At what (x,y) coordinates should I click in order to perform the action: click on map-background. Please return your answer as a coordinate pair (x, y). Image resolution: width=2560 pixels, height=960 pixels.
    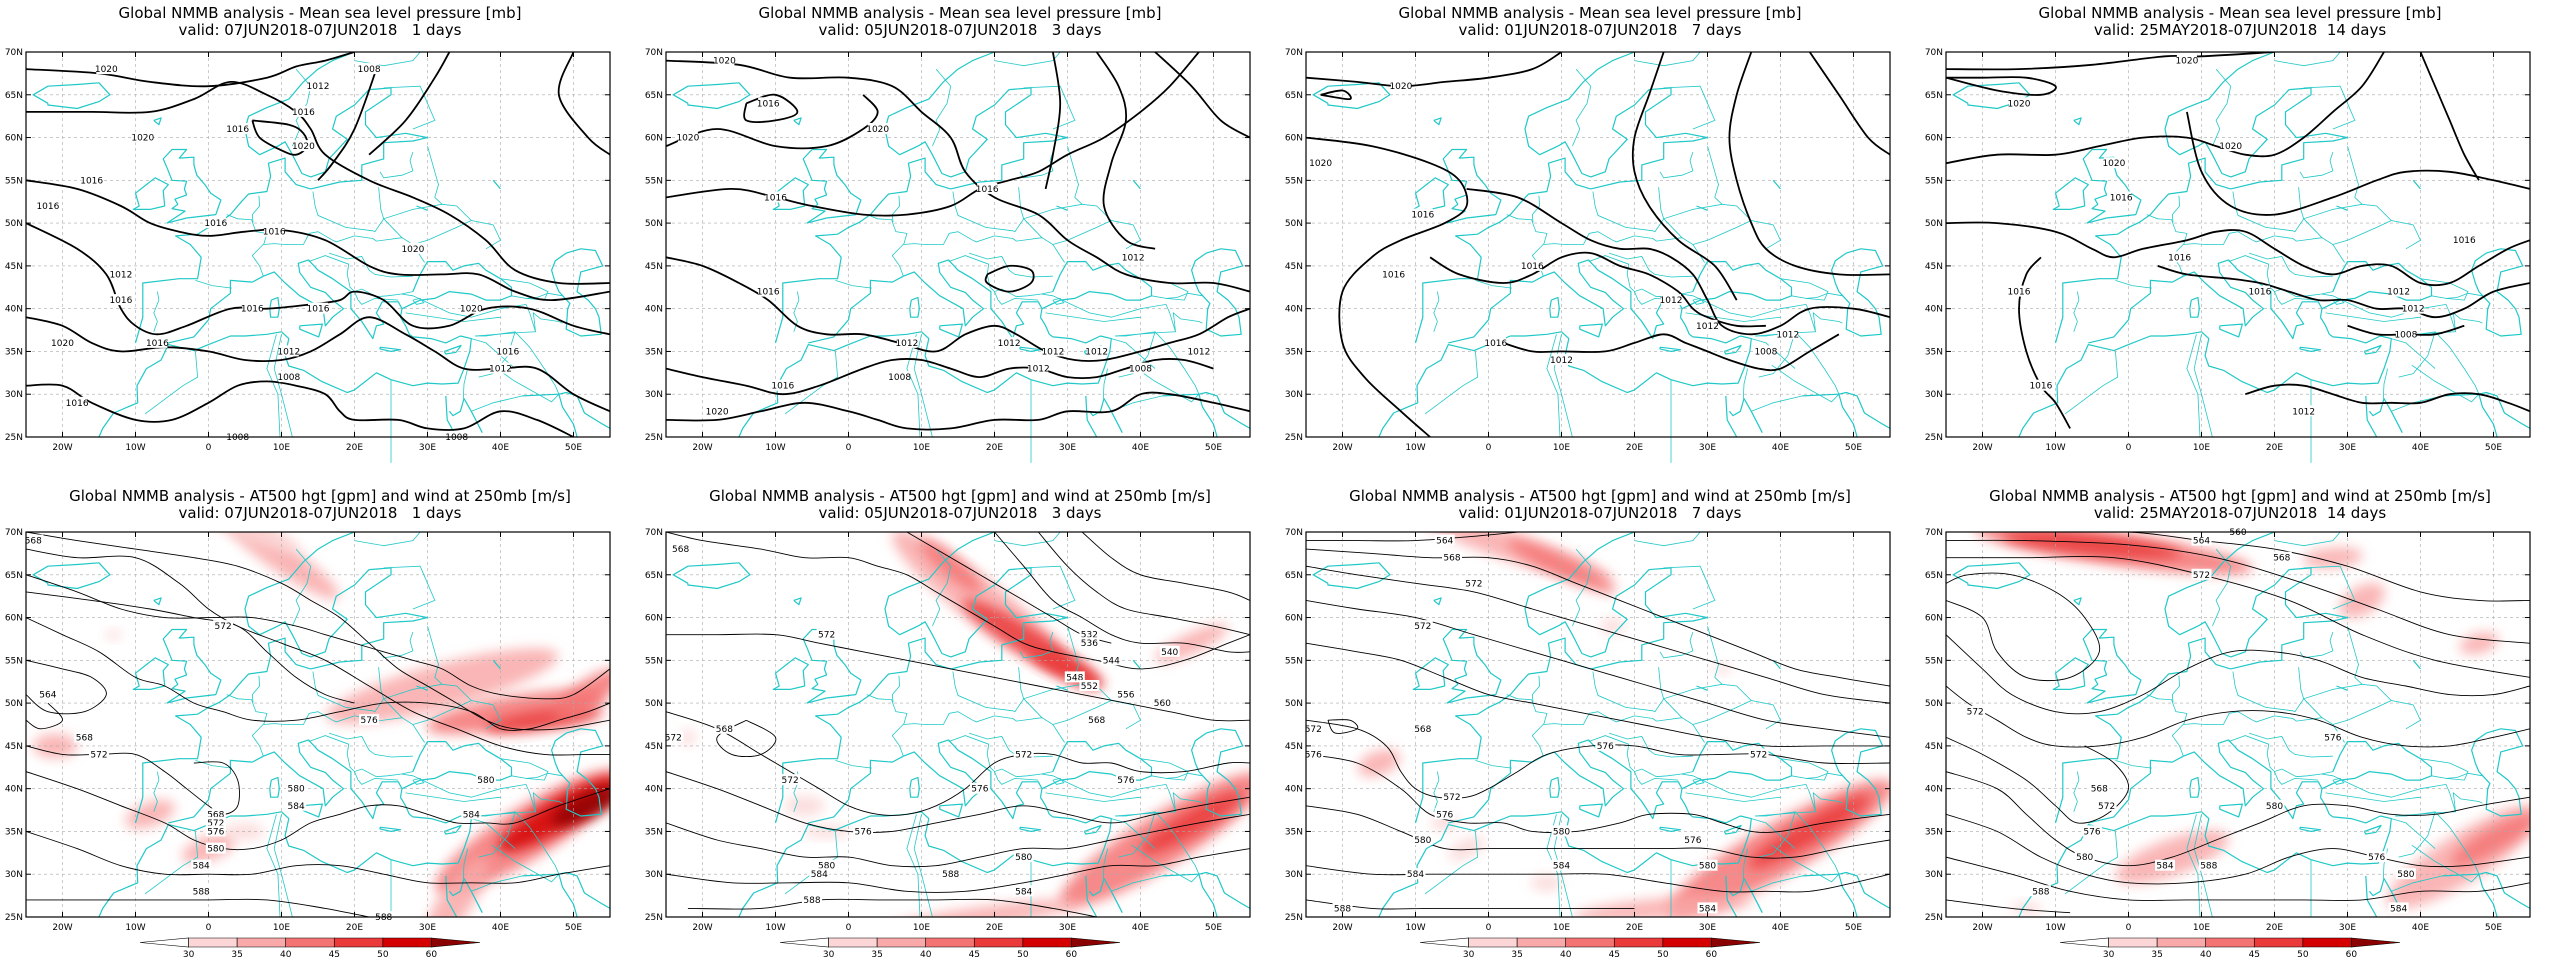
    Looking at the image, I should click on (1598, 244).